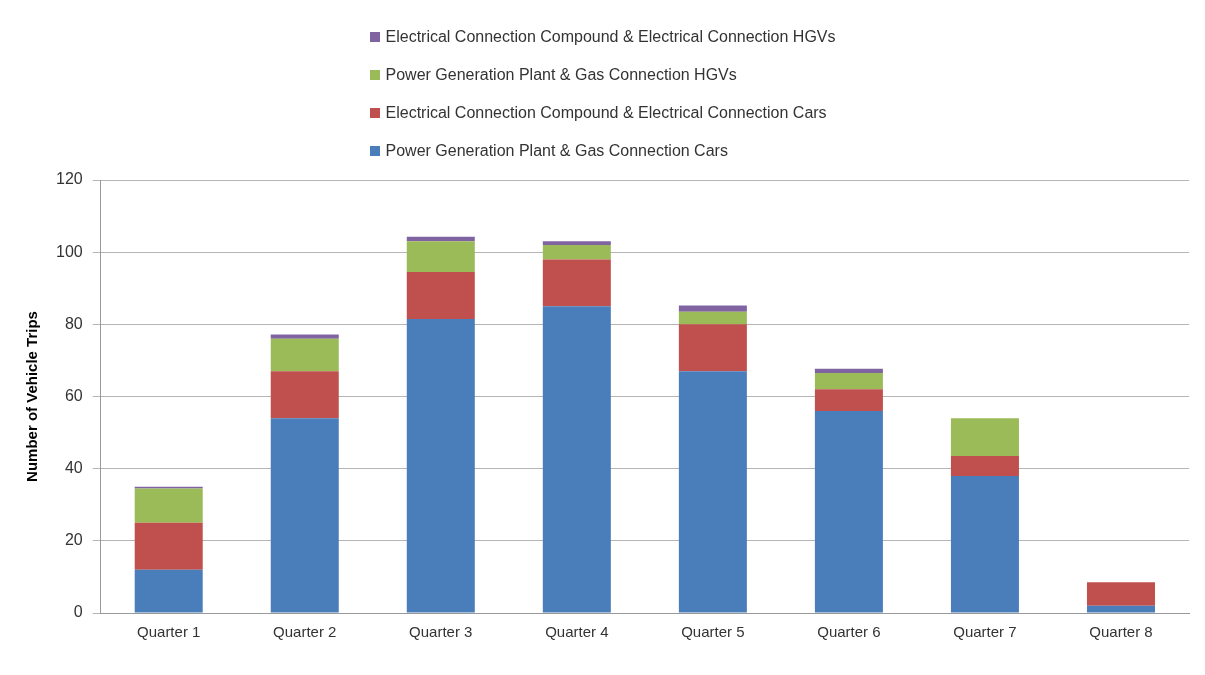 Image resolution: width=1205 pixels, height=675 pixels. I want to click on y-tick-label: 40, so click(73, 468).